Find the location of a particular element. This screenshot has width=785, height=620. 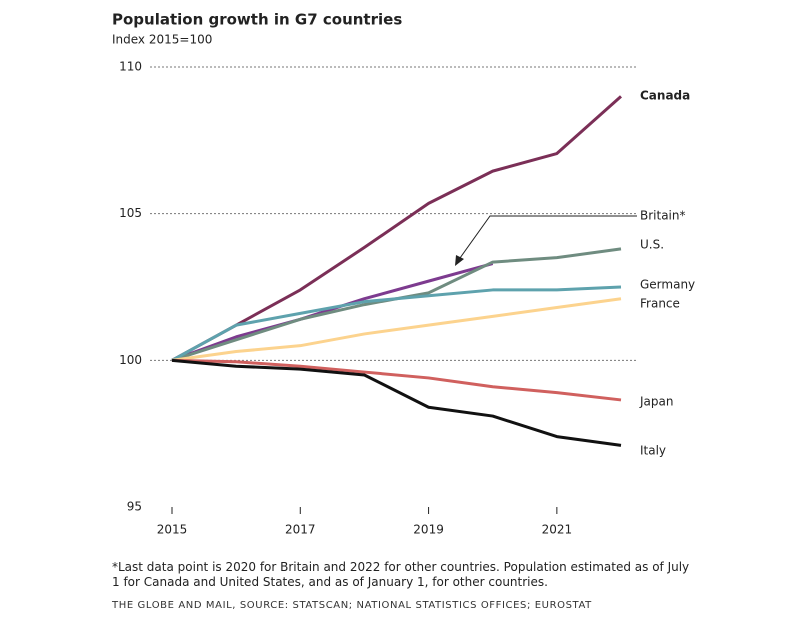

x-tick-label: 2019 is located at coordinates (428, 530).